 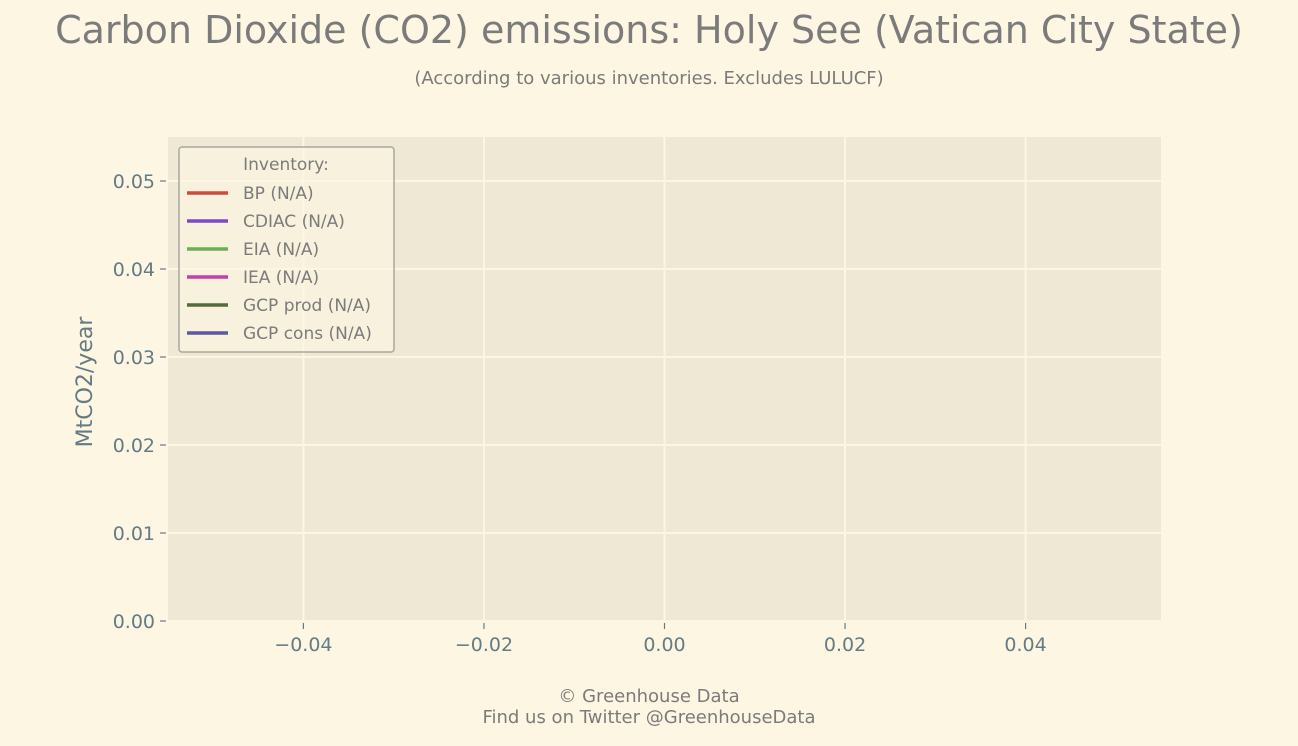 What do you see at coordinates (134, 358) in the screenshot?
I see `y-tick-label: 0.03` at bounding box center [134, 358].